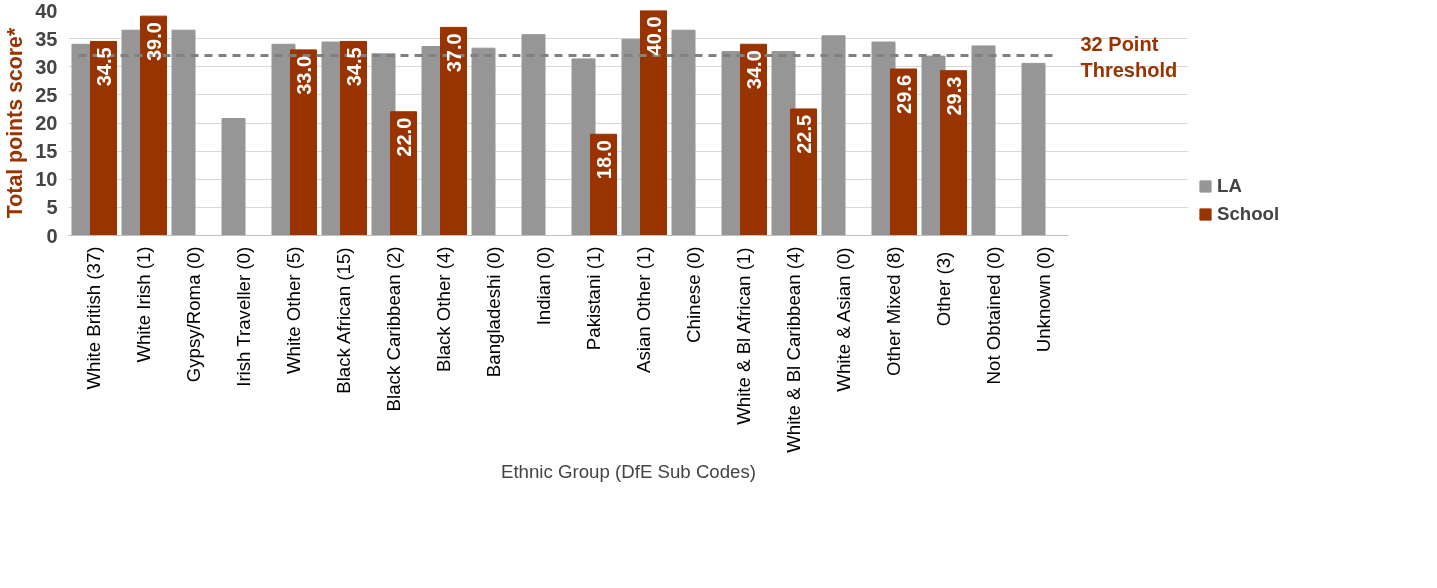 Image resolution: width=1437 pixels, height=588 pixels. I want to click on x-tick-label: Bangladeshi (0), so click(493, 312).